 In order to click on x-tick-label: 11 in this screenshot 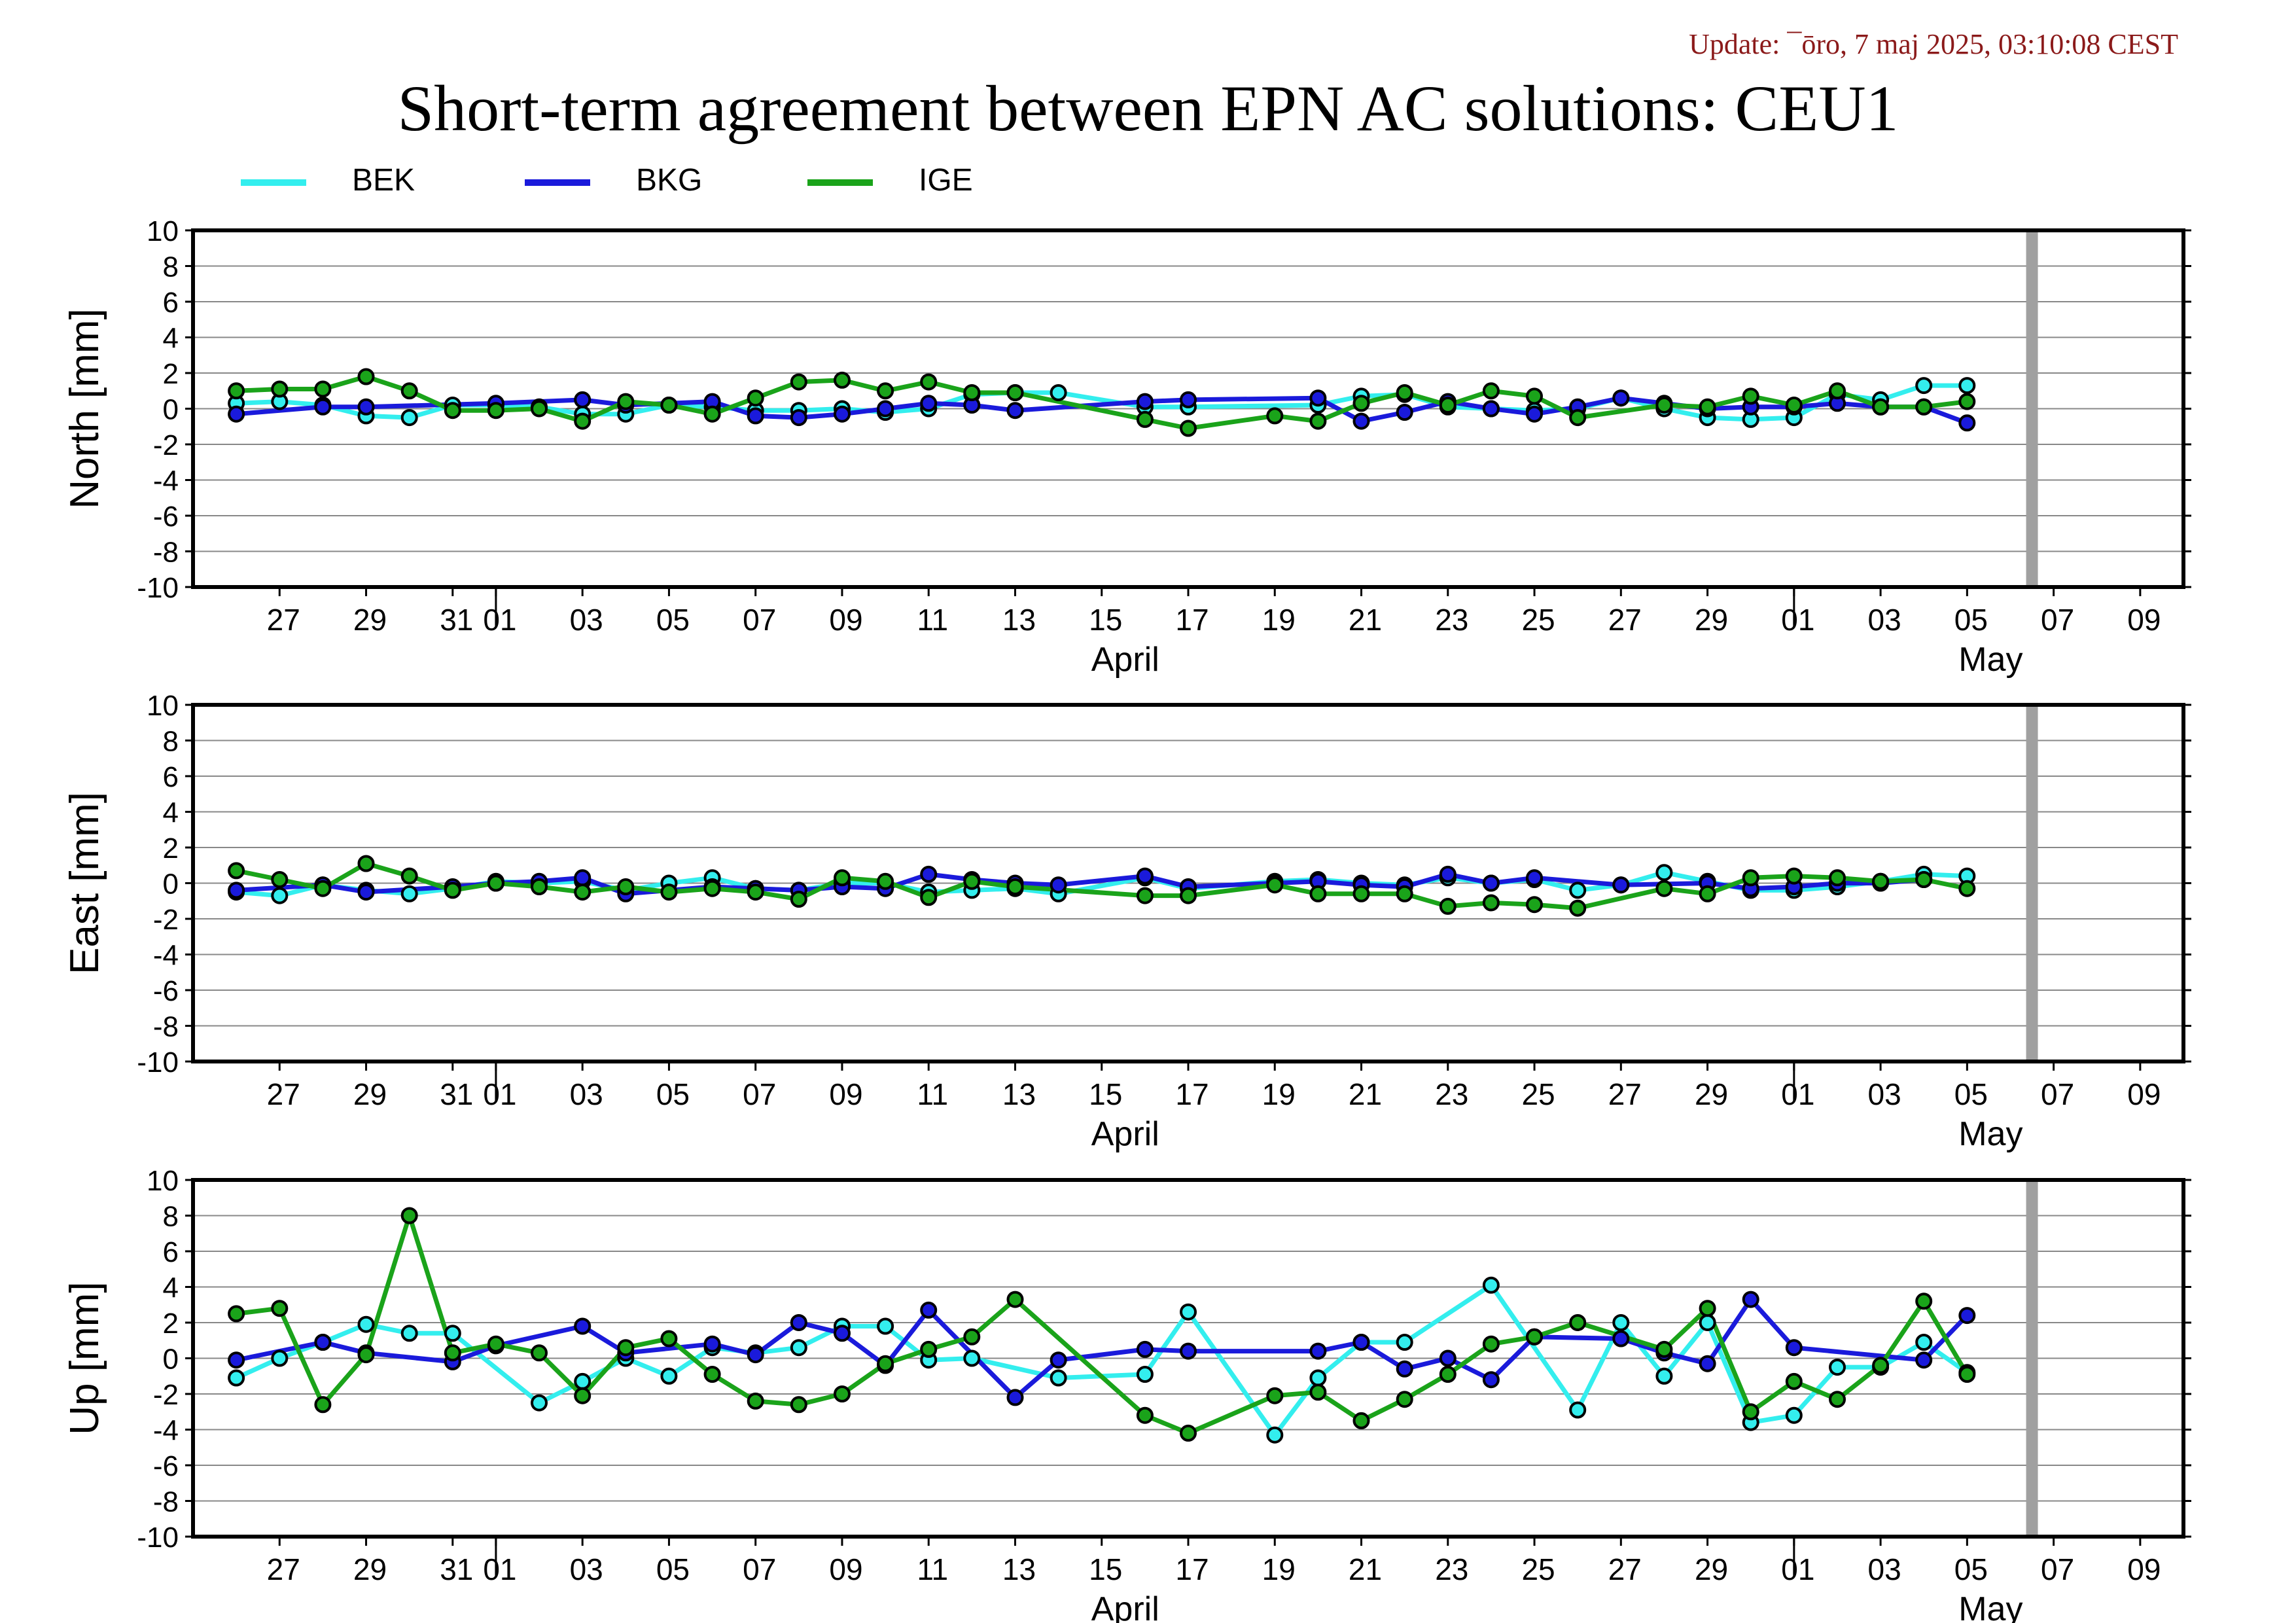, I will do `click(932, 1569)`.